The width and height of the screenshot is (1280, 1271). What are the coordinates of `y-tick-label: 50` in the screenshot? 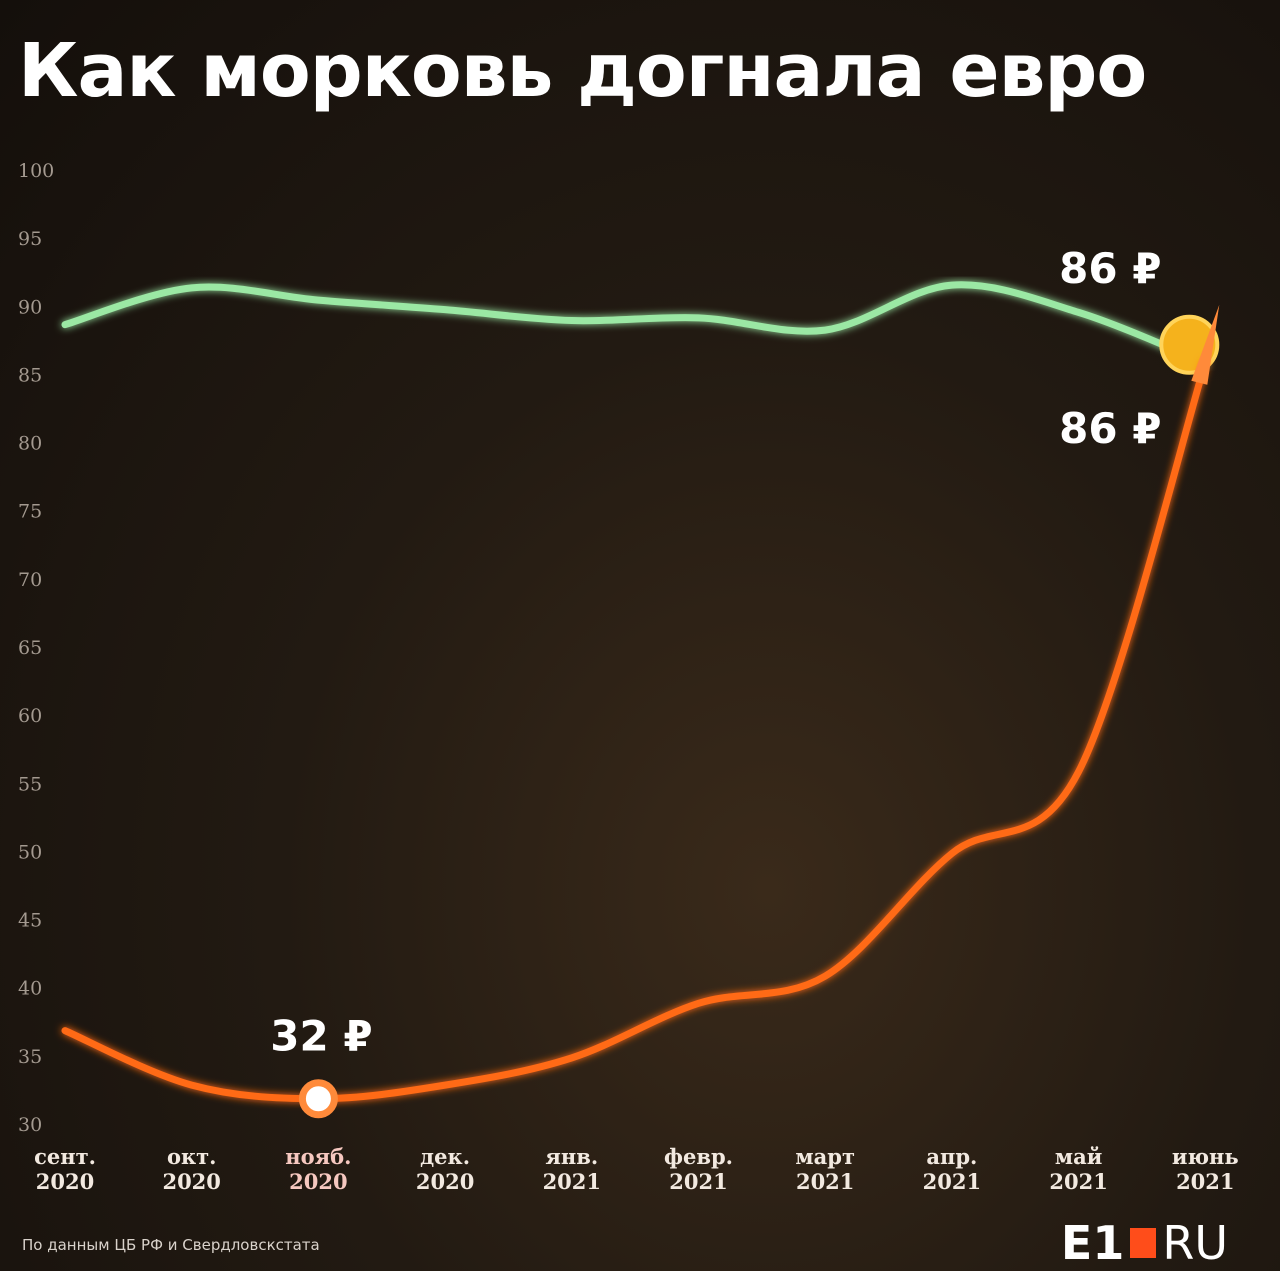 It's located at (30, 852).